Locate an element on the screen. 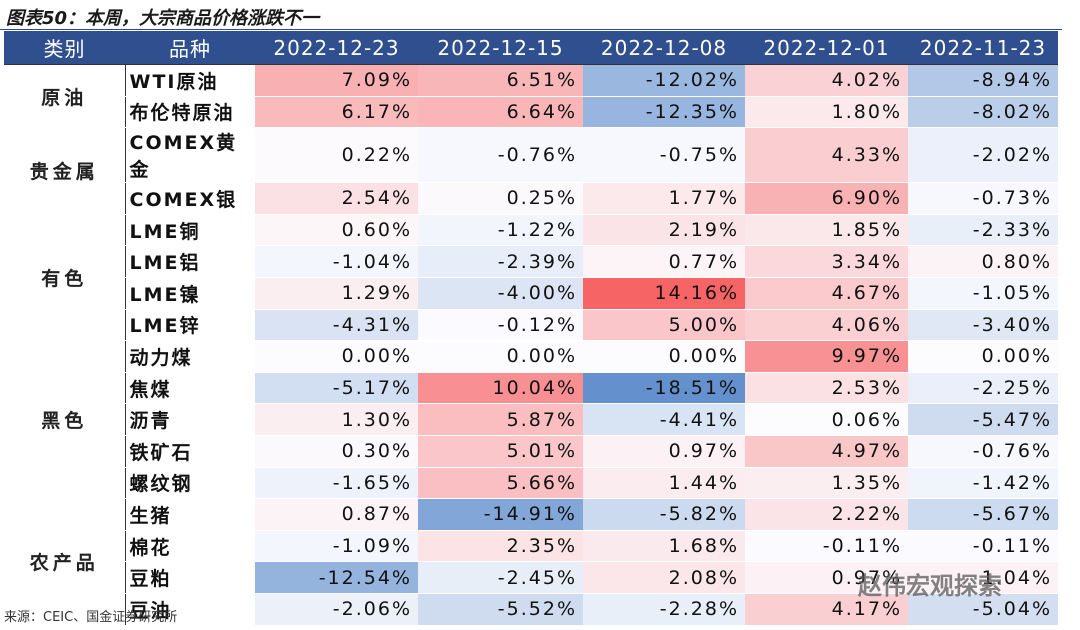  value-cell: 4.02% is located at coordinates (826, 80).